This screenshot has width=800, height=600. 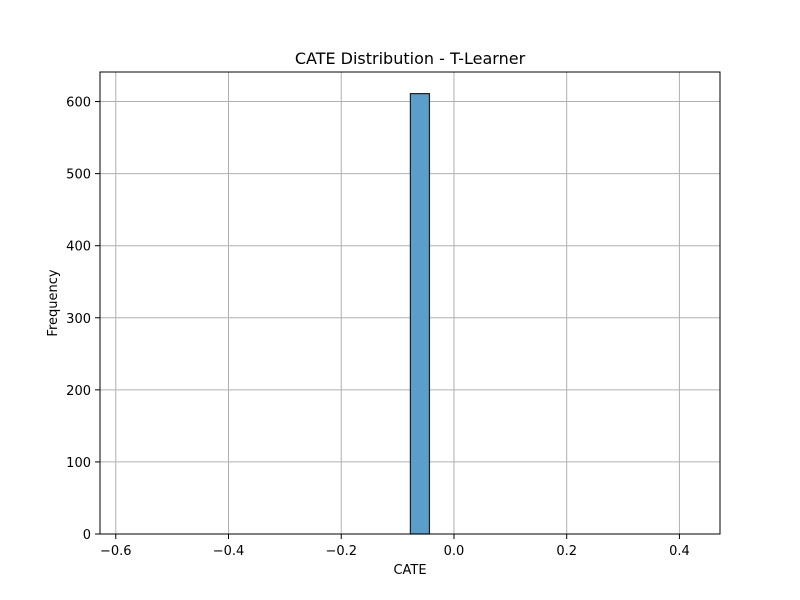 What do you see at coordinates (78, 247) in the screenshot?
I see `y-tick-label: 400` at bounding box center [78, 247].